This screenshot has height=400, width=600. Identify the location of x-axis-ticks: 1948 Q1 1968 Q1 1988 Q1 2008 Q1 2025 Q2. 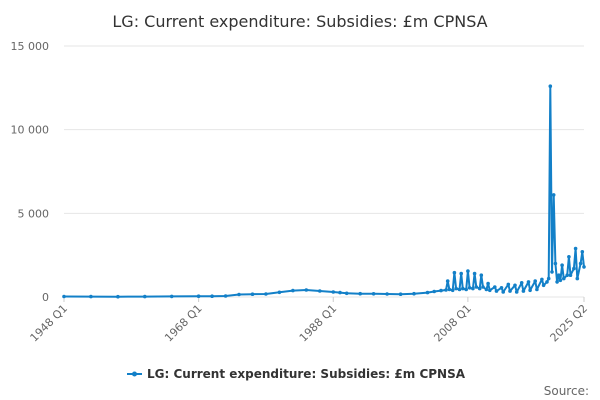
(309, 321).